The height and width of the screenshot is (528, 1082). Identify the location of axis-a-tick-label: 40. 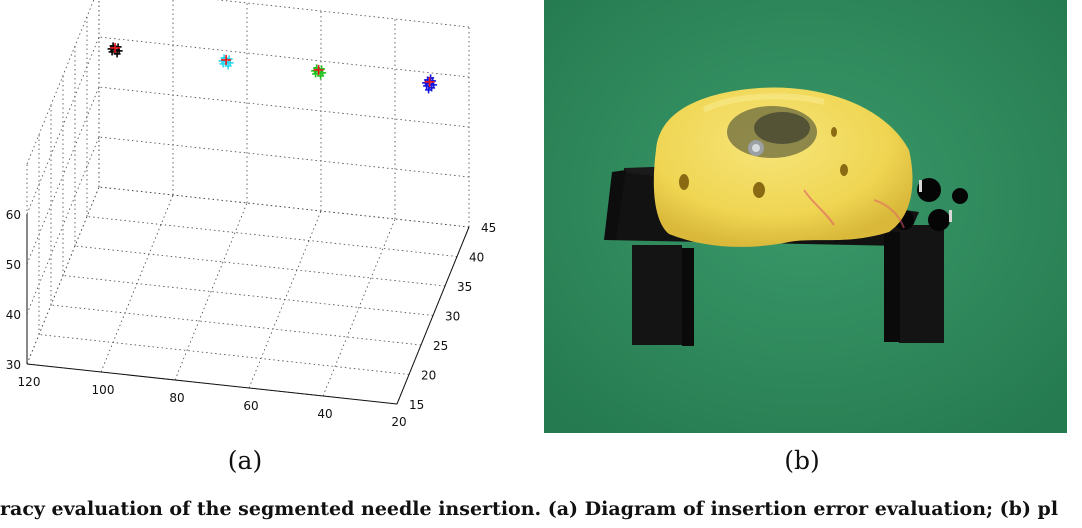
(324, 414).